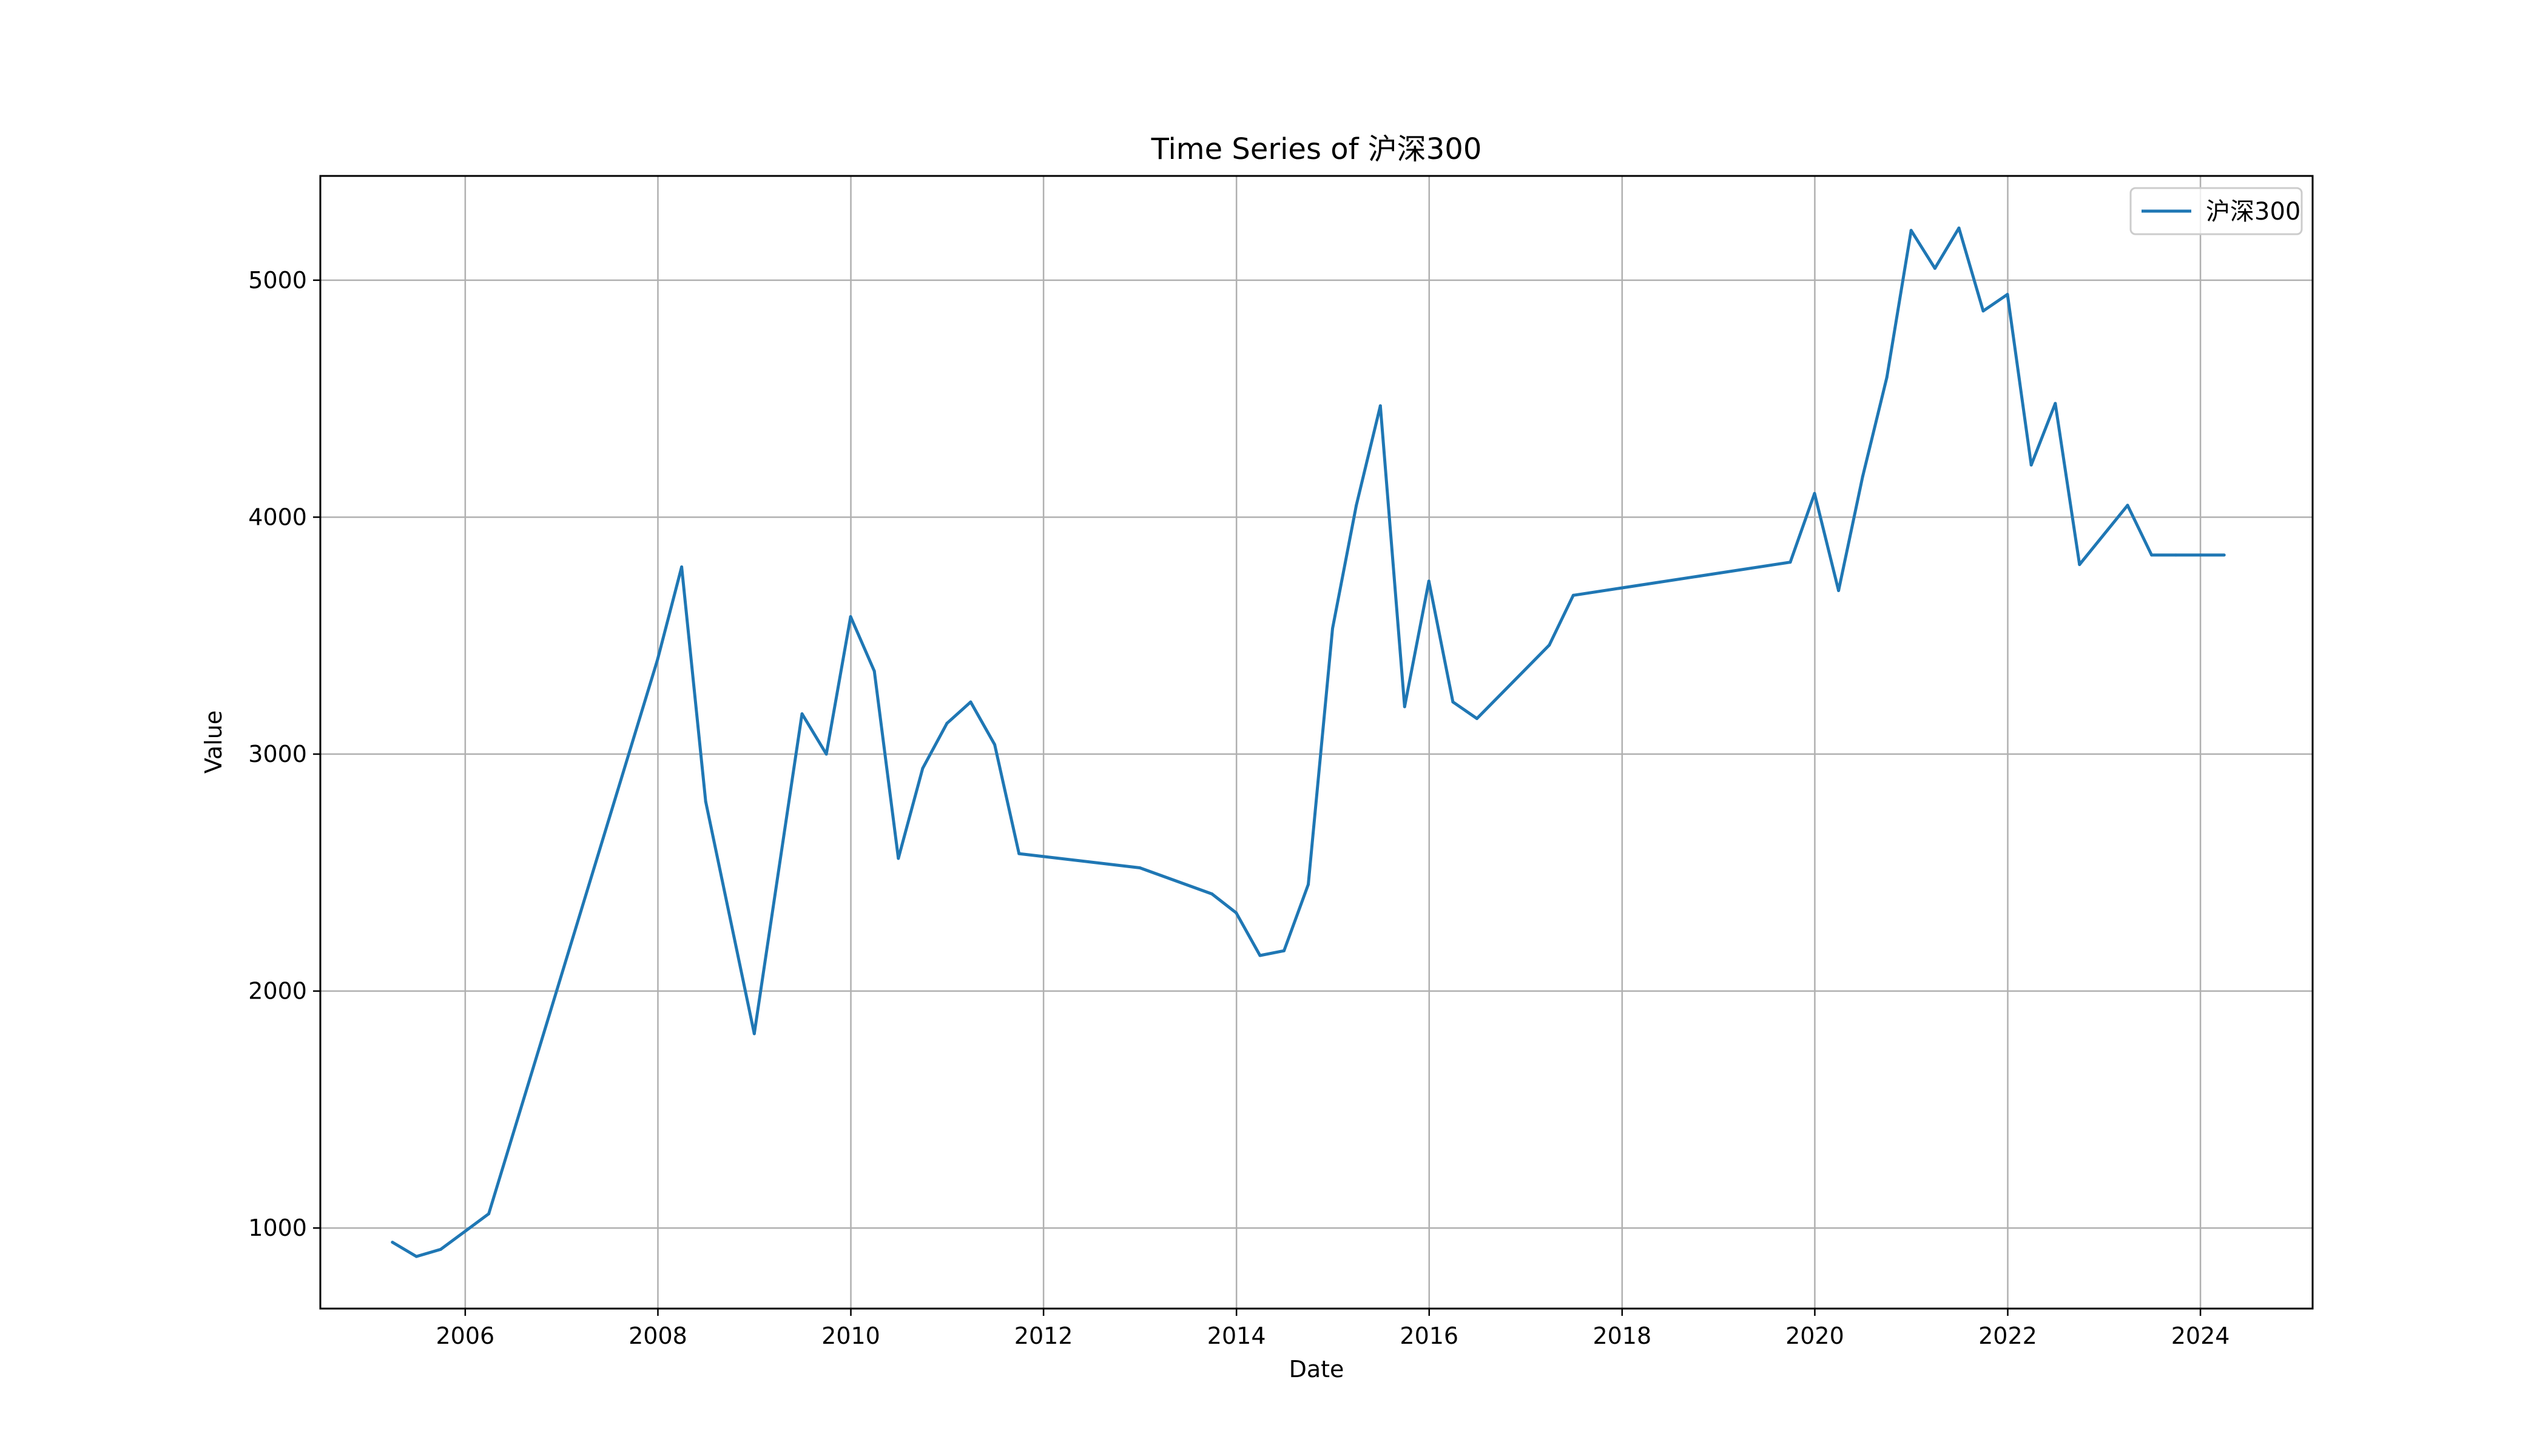  I want to click on x-tick-label: 2006, so click(465, 1336).